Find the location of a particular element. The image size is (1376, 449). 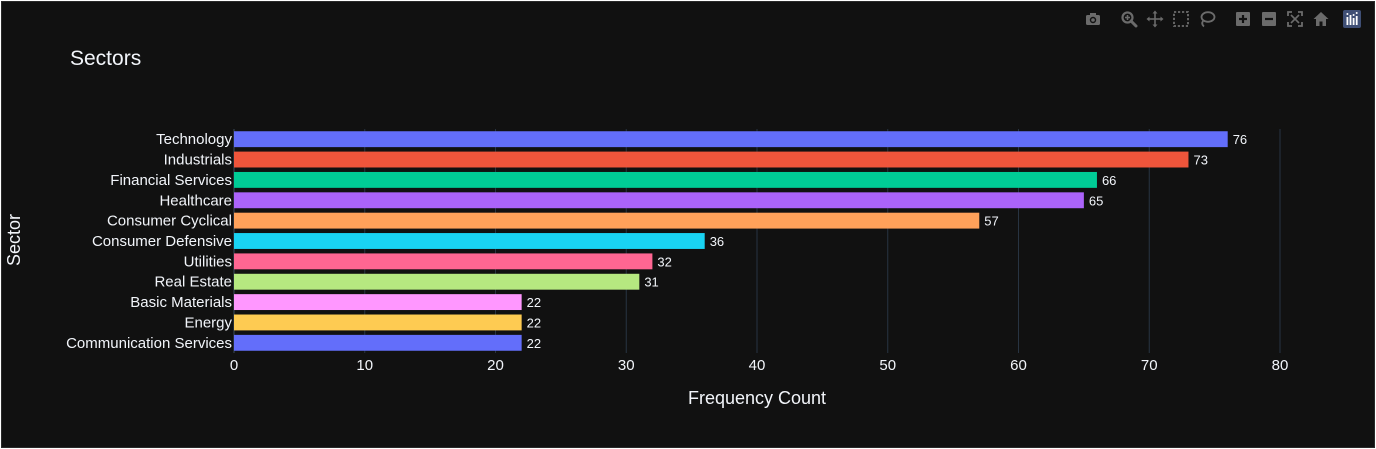

y-tick-label: Utilities is located at coordinates (208, 261).